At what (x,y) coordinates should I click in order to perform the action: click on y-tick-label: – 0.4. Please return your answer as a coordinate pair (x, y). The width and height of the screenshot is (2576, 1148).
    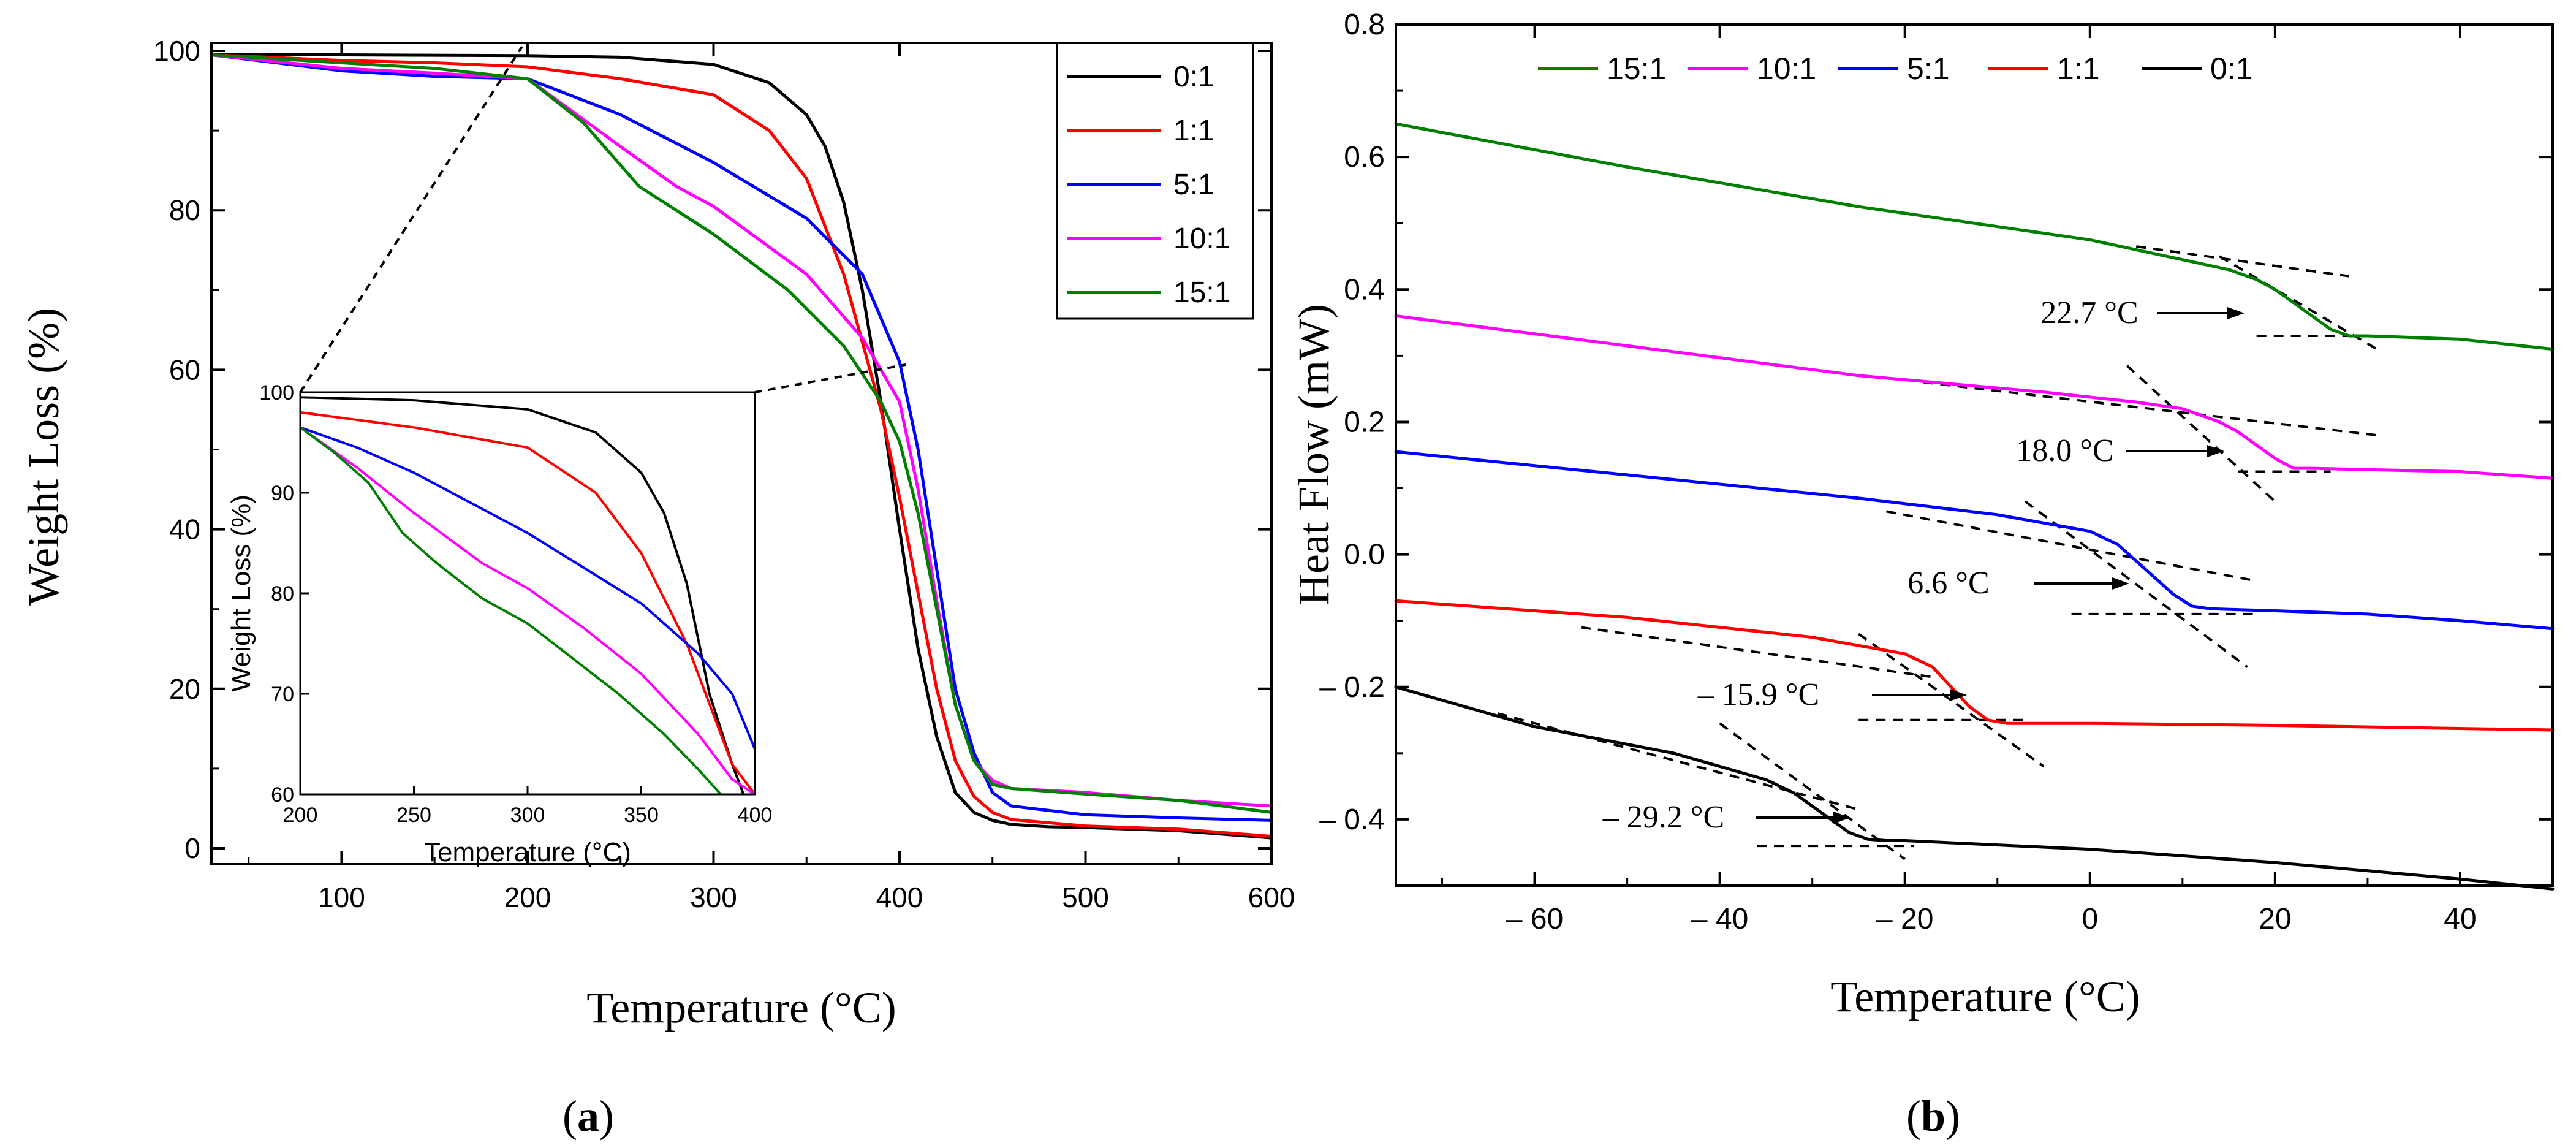
    Looking at the image, I should click on (1352, 820).